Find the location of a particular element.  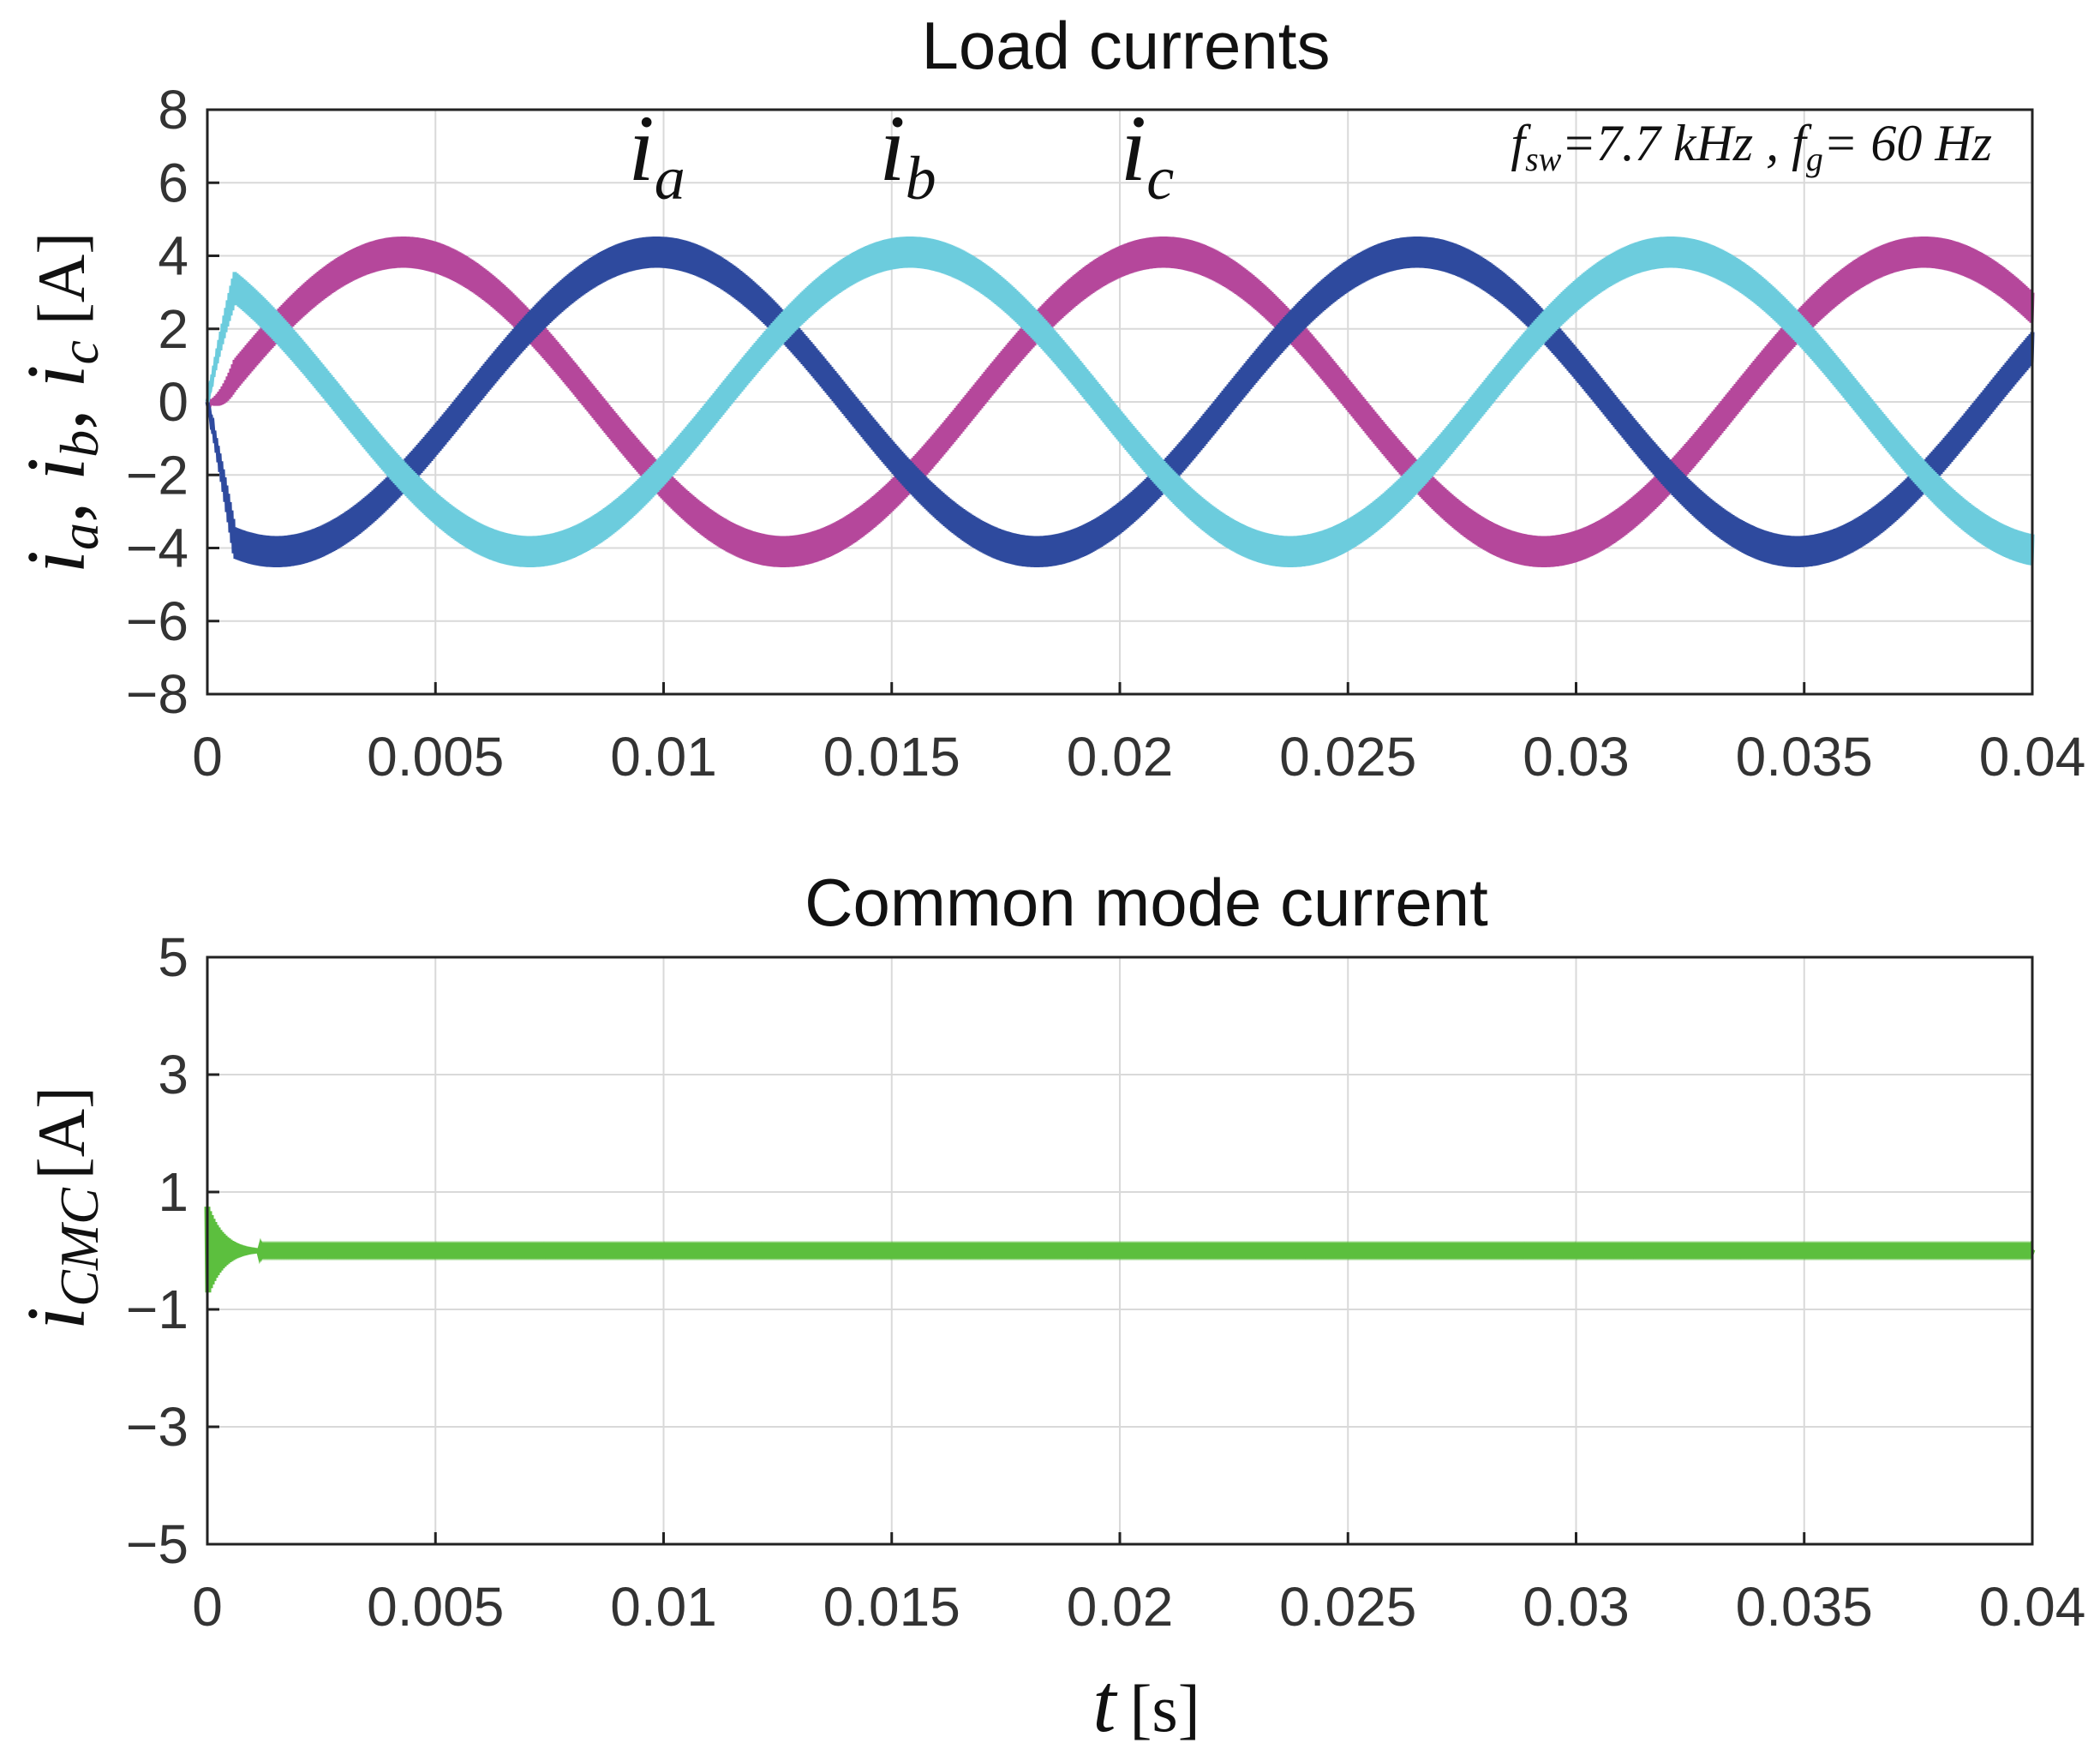

annotation-f-sw-subscript: sw is located at coordinates (1543, 159).